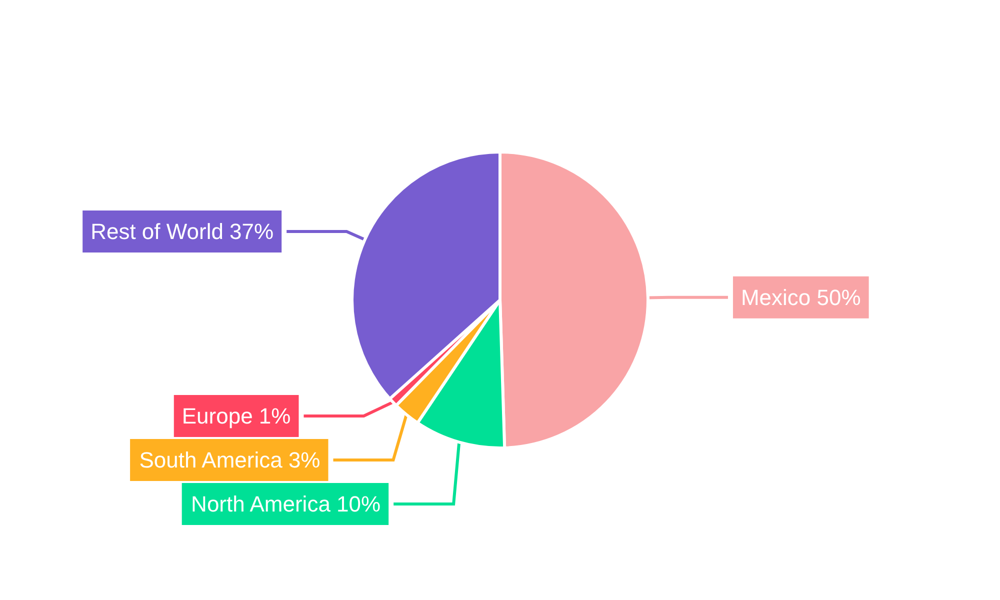 The image size is (1000, 600). I want to click on slice-label: Mexico 50%, so click(800, 297).